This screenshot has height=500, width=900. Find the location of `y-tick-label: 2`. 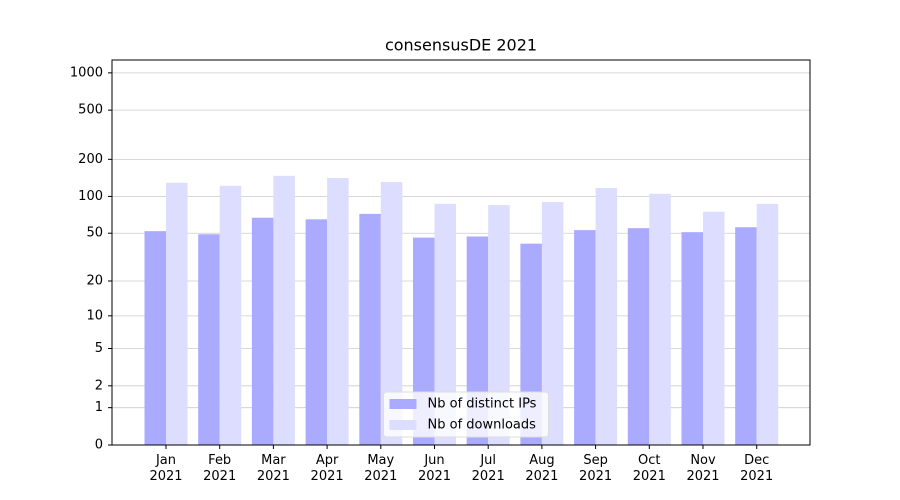

y-tick-label: 2 is located at coordinates (99, 385).